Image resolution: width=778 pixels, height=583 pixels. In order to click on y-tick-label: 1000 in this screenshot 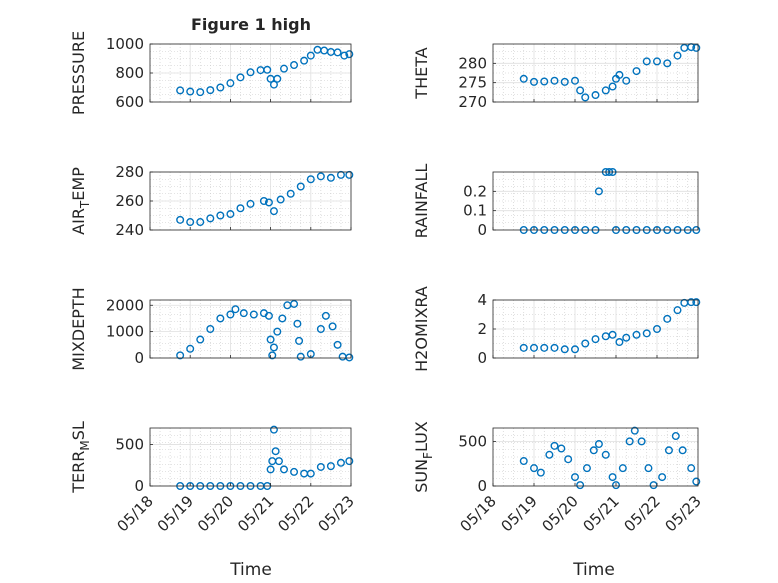, I will do `click(125, 332)`.